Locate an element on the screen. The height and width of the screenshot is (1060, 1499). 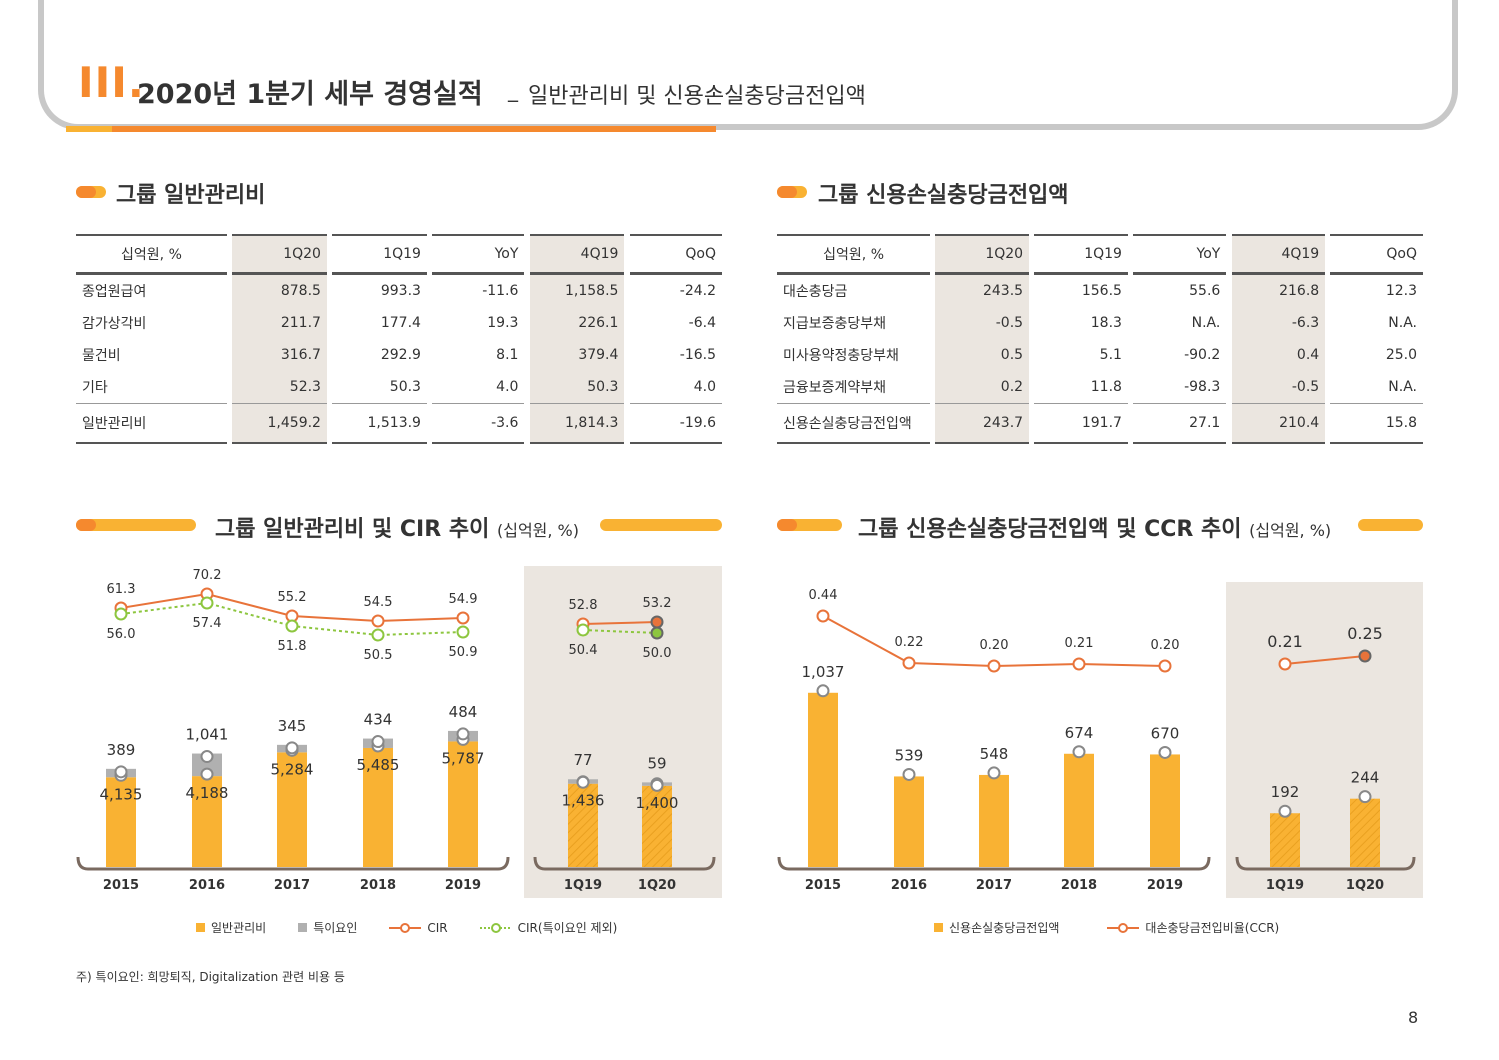
table-cell: 55.6 is located at coordinates (1205, 291).